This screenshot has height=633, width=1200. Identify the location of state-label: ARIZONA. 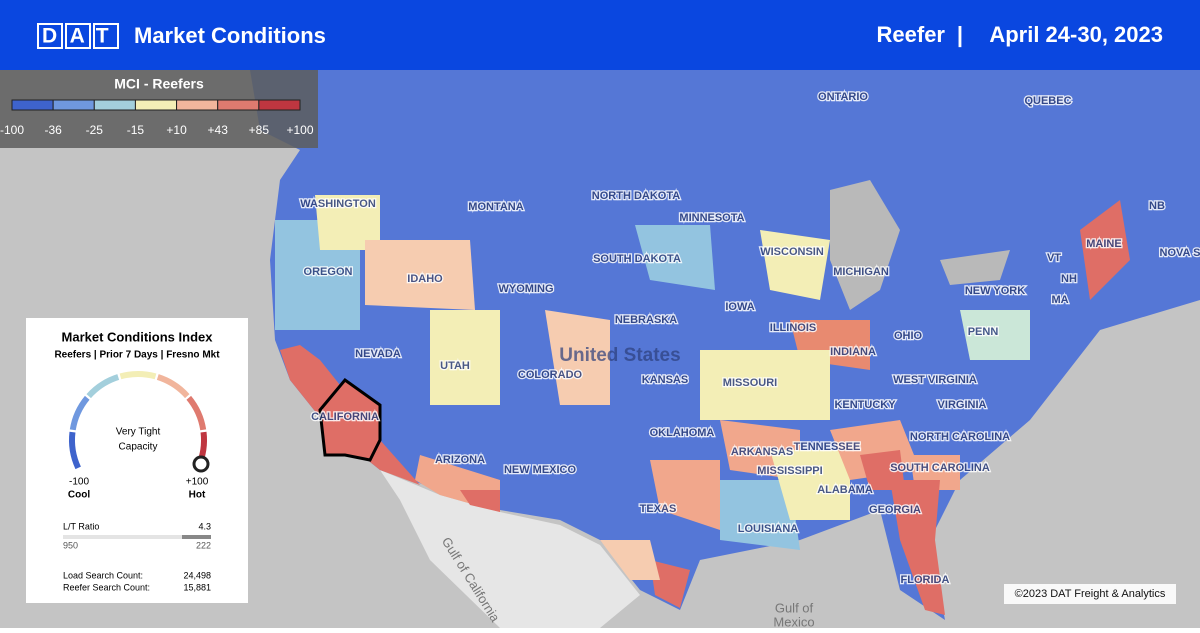
(460, 460).